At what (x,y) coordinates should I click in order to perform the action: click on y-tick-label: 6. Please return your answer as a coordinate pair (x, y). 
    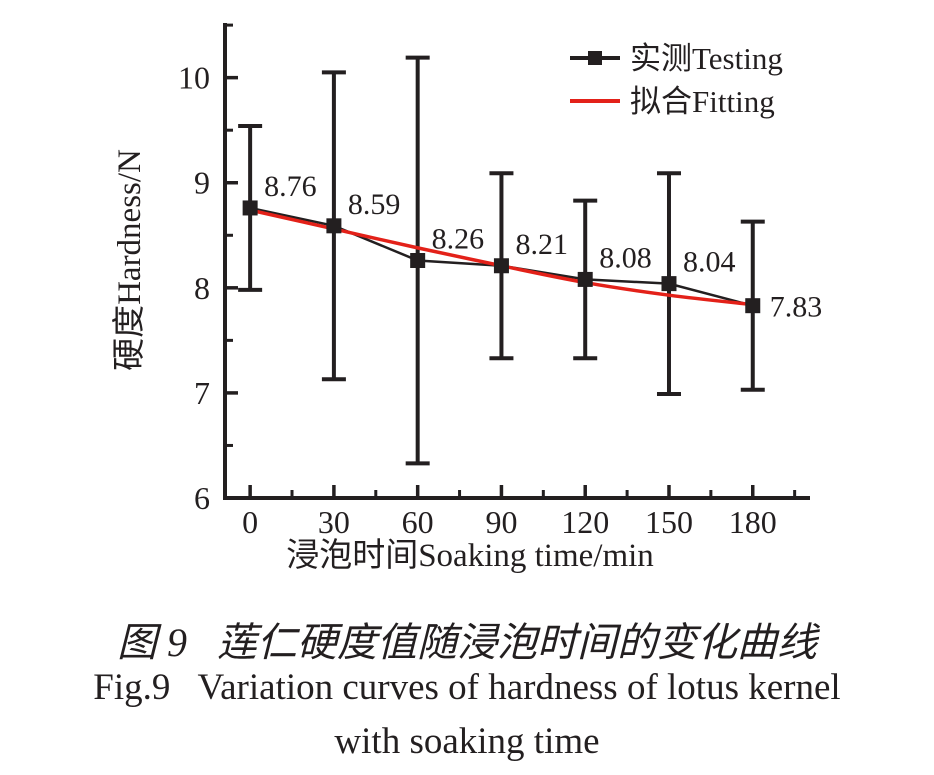
    Looking at the image, I should click on (202, 498).